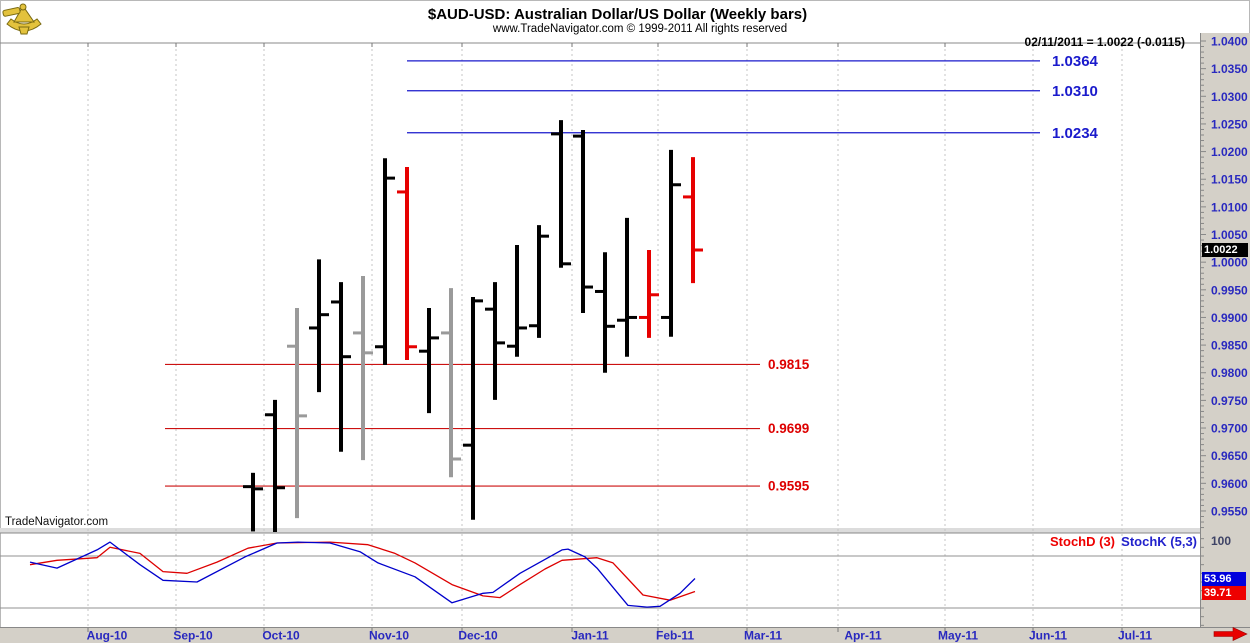 Image resolution: width=1250 pixels, height=643 pixels. Describe the element at coordinates (1229, 373) in the screenshot. I see `price-axis-label: 0.9800` at that location.